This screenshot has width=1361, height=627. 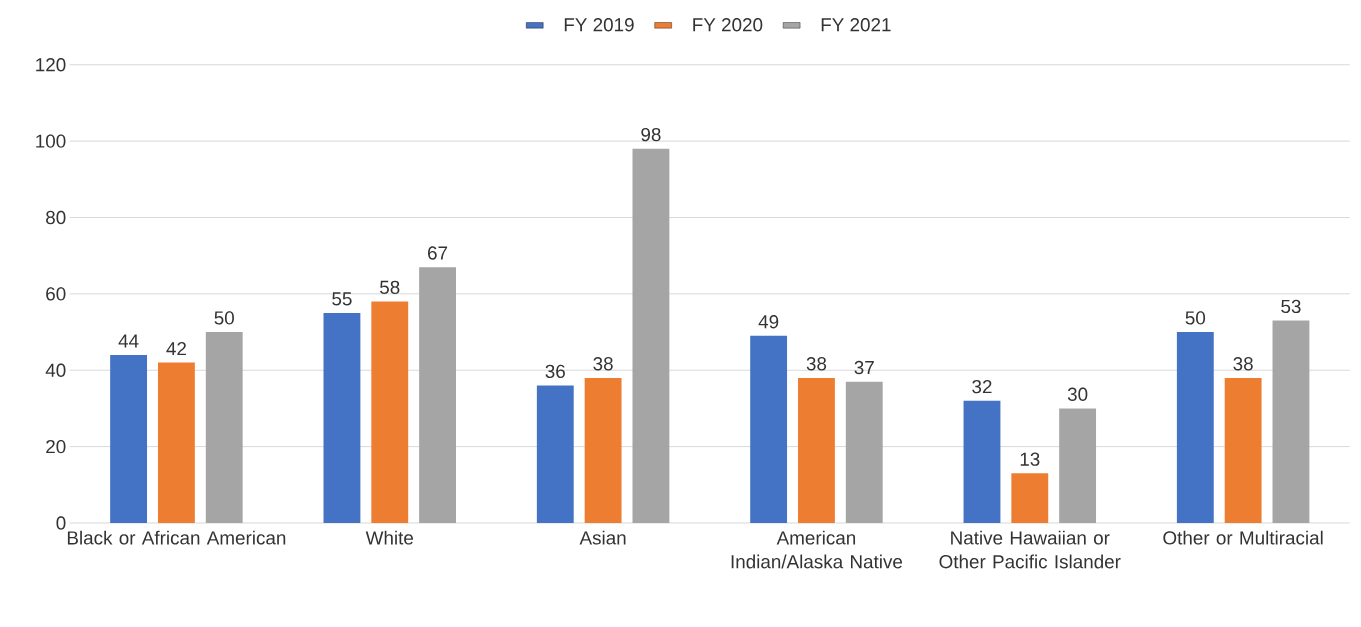 I want to click on data-label: 44, so click(x=128, y=341).